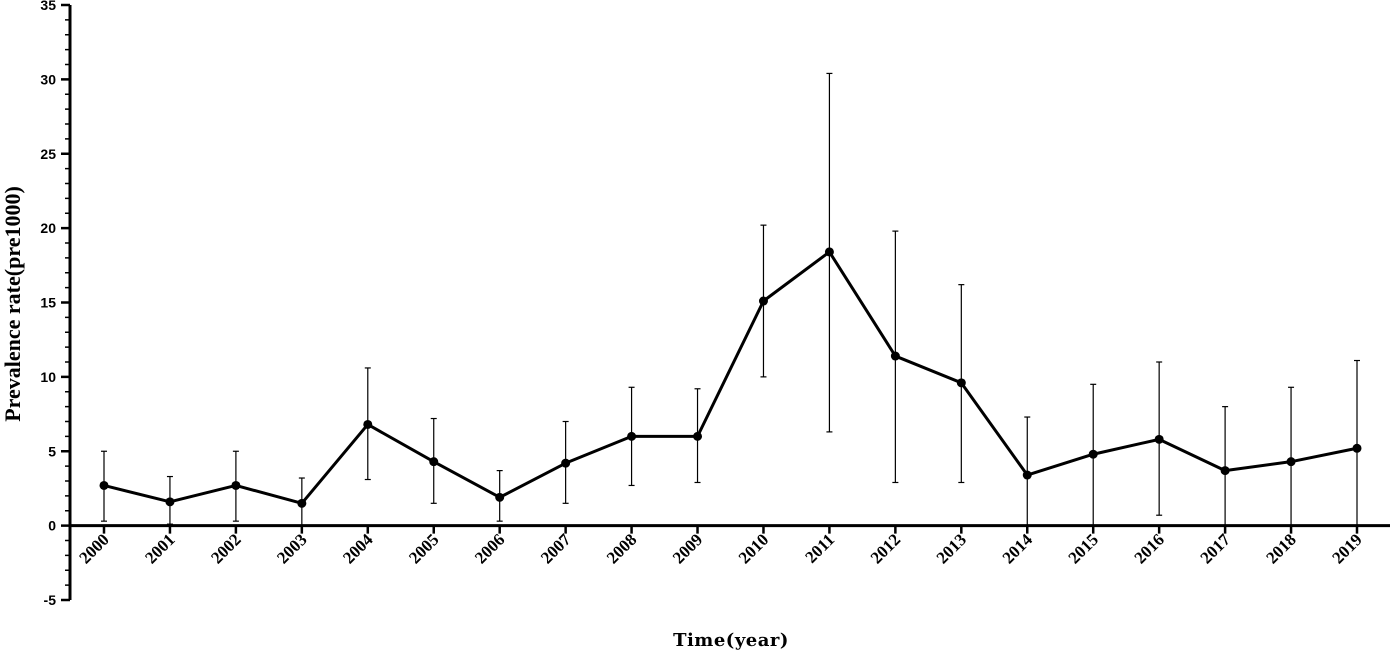 Image resolution: width=1392 pixels, height=651 pixels. Describe the element at coordinates (423, 548) in the screenshot. I see `x-tick-label: 2005` at that location.